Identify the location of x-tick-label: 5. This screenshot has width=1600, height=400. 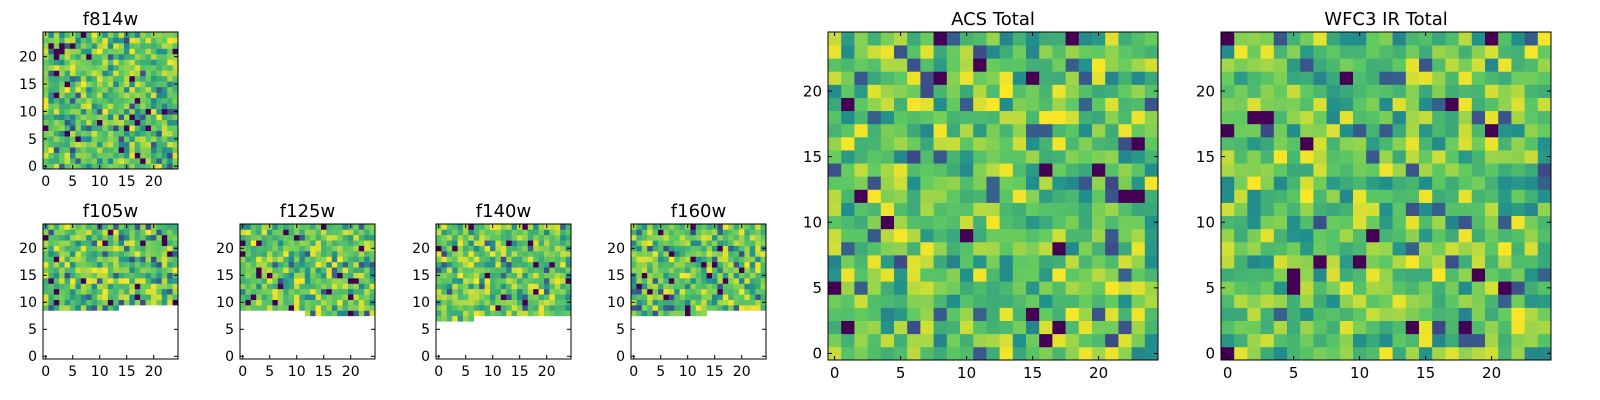
(269, 372).